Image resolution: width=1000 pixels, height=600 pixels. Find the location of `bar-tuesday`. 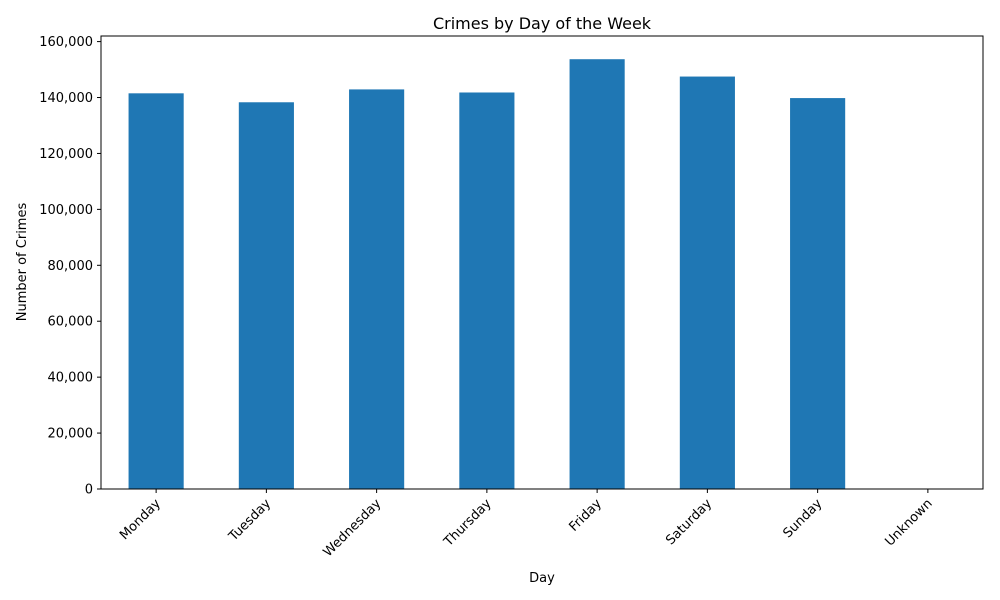

bar-tuesday is located at coordinates (266, 296).